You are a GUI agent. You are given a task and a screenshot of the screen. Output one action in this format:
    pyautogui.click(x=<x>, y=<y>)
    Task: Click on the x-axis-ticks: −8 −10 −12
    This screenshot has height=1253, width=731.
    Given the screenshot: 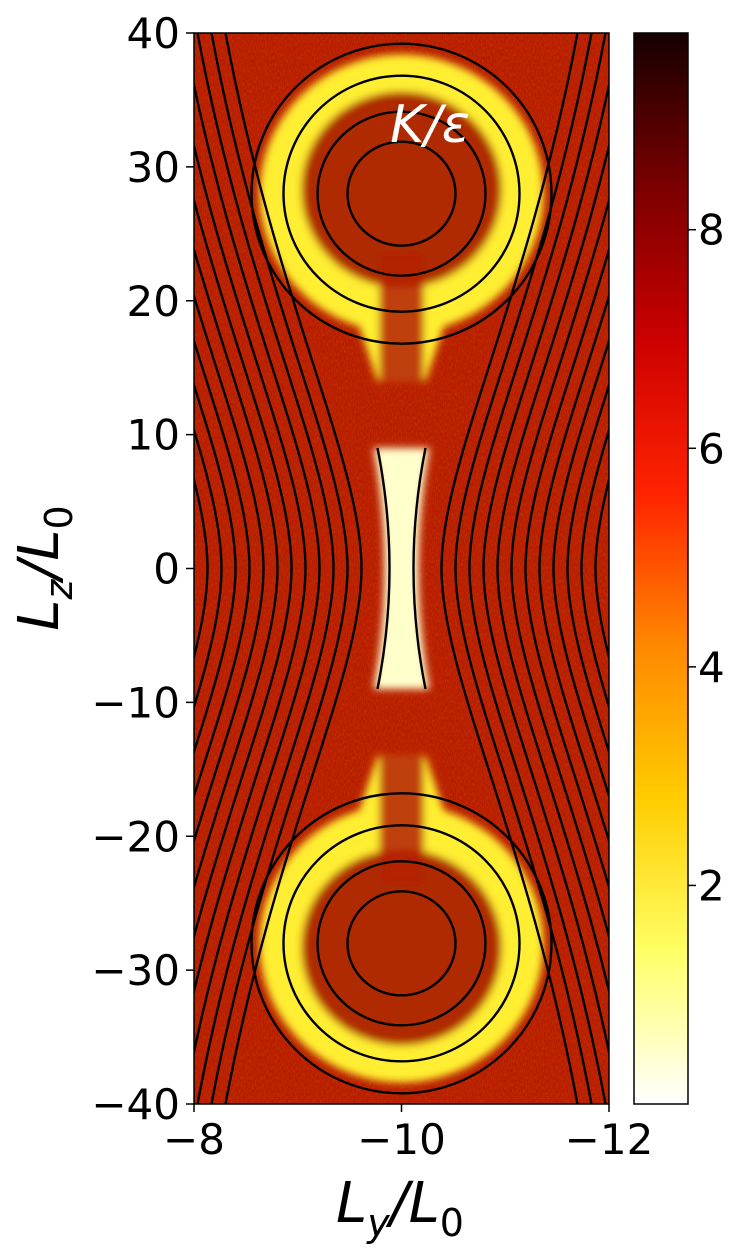 What is the action you would take?
    pyautogui.click(x=408, y=1134)
    